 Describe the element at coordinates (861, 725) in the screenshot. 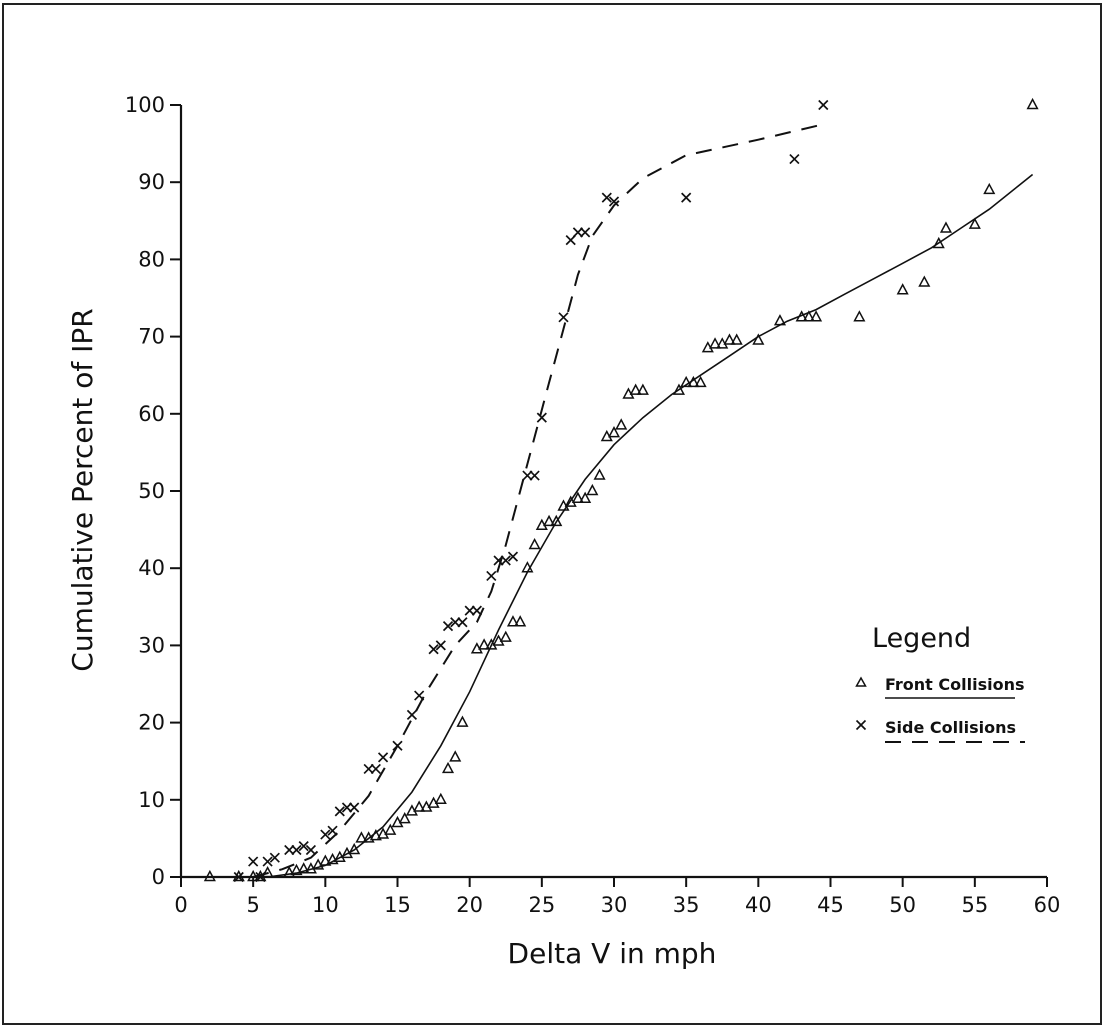

I see `legend-x-icon` at that location.